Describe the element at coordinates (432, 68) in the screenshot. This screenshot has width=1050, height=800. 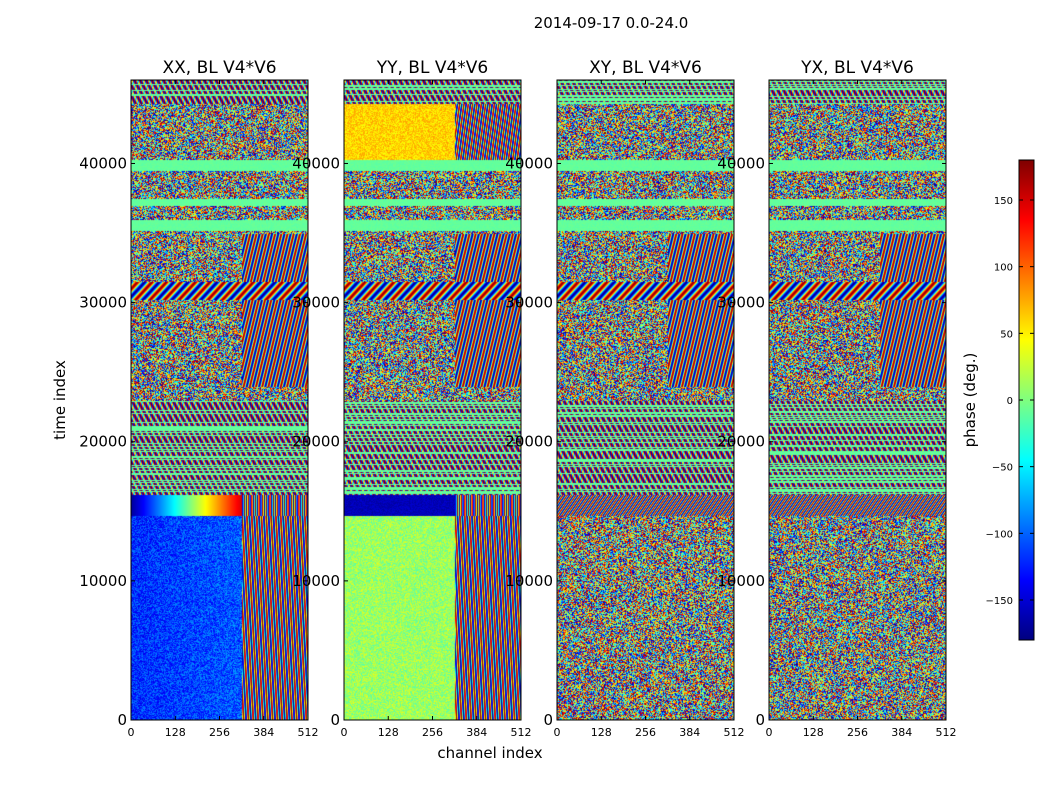
I see `panel-title: YY, BL V4*V6` at that location.